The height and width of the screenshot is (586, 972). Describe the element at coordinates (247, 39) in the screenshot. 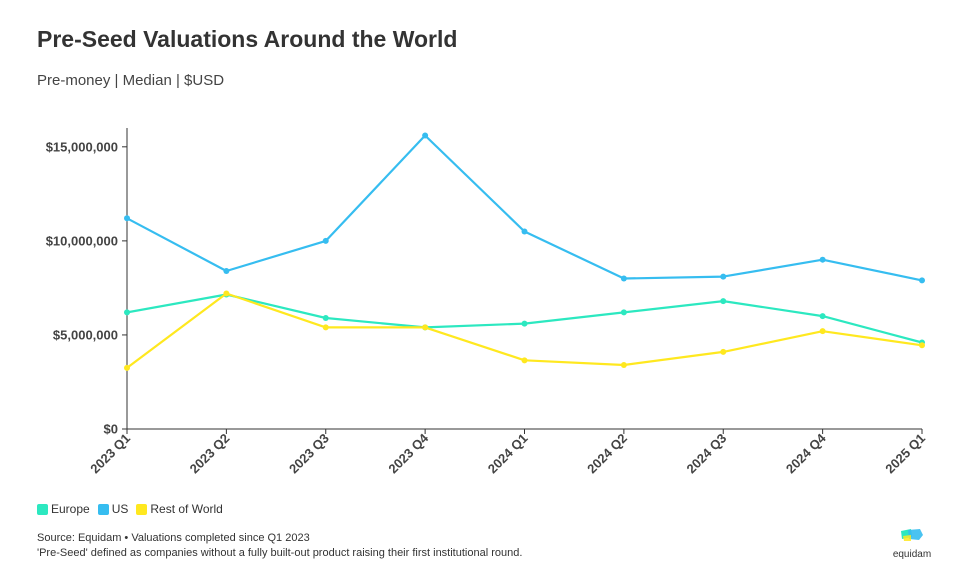

I see `chart-title: Pre-Seed Valuations Around the World` at that location.